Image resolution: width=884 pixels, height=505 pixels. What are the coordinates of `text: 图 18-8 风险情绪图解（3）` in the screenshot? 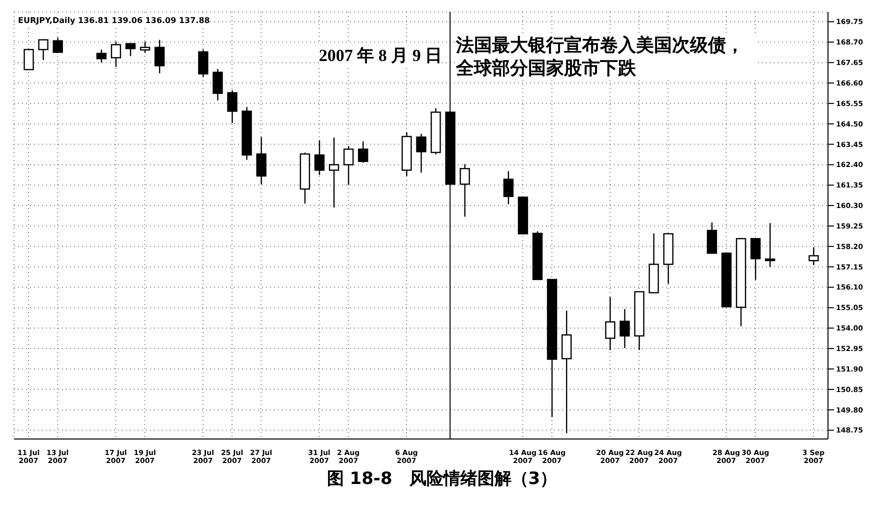 It's located at (442, 479).